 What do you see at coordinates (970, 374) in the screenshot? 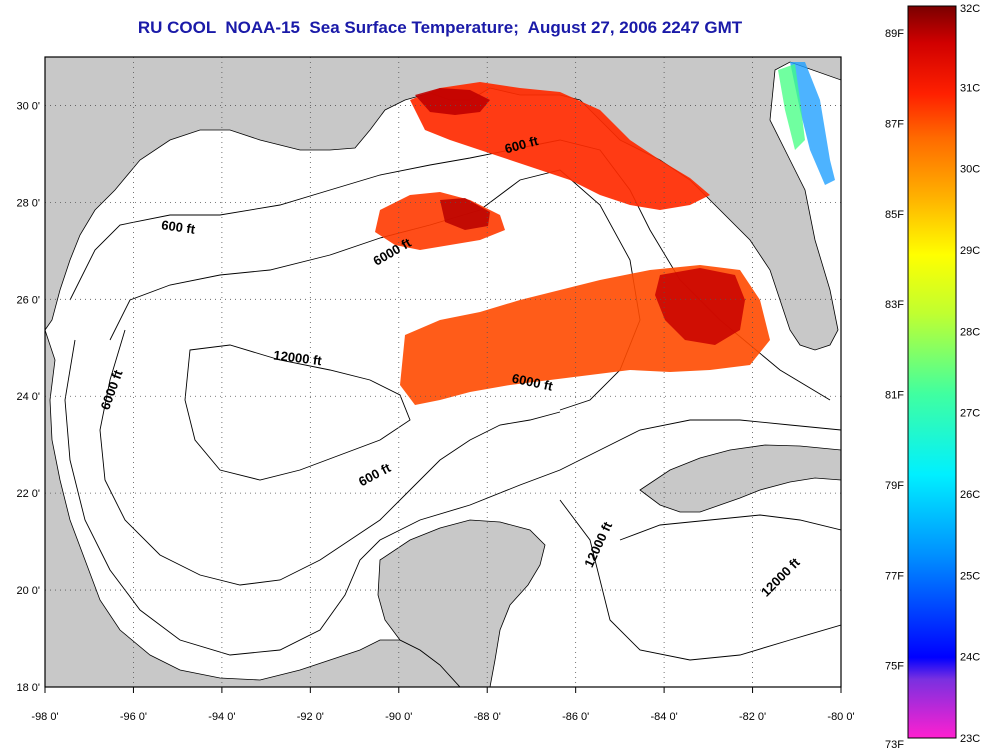
I see `colorbar-celsius-labels: 32C 31C 30C 29C 28C 27C 26C 25C 24C 23C` at bounding box center [970, 374].